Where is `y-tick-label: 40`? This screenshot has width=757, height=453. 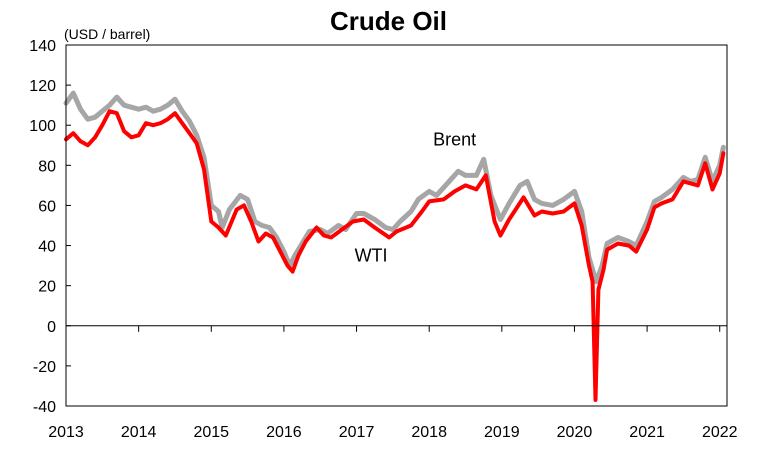
y-tick-label: 40 is located at coordinates (47, 247).